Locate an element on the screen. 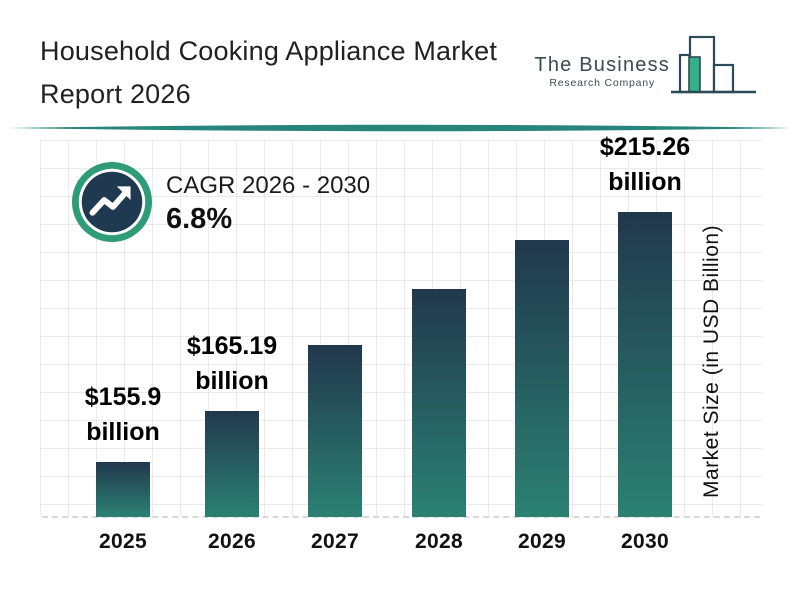 This screenshot has width=800, height=600. bar-value-line1: $155.9 is located at coordinates (123, 397).